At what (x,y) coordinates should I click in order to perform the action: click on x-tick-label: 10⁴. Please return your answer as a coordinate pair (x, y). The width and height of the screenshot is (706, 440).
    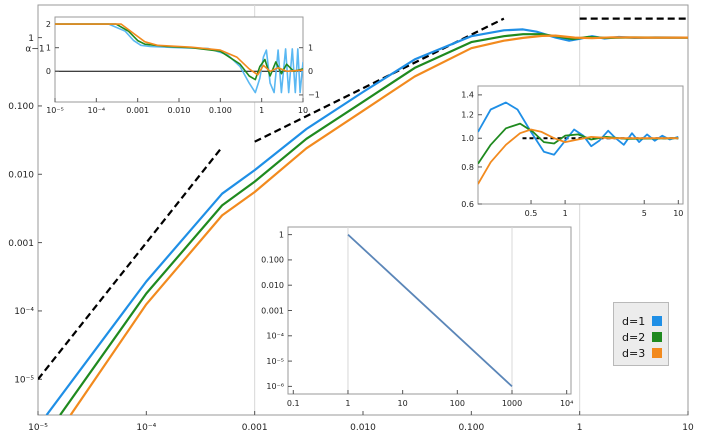
    Looking at the image, I should click on (566, 403).